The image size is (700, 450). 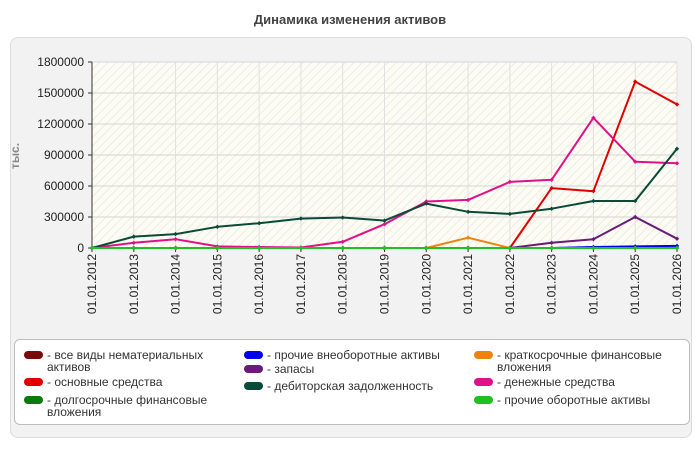 What do you see at coordinates (556, 382) in the screenshot?
I see `legend-label: - денежные средства` at bounding box center [556, 382].